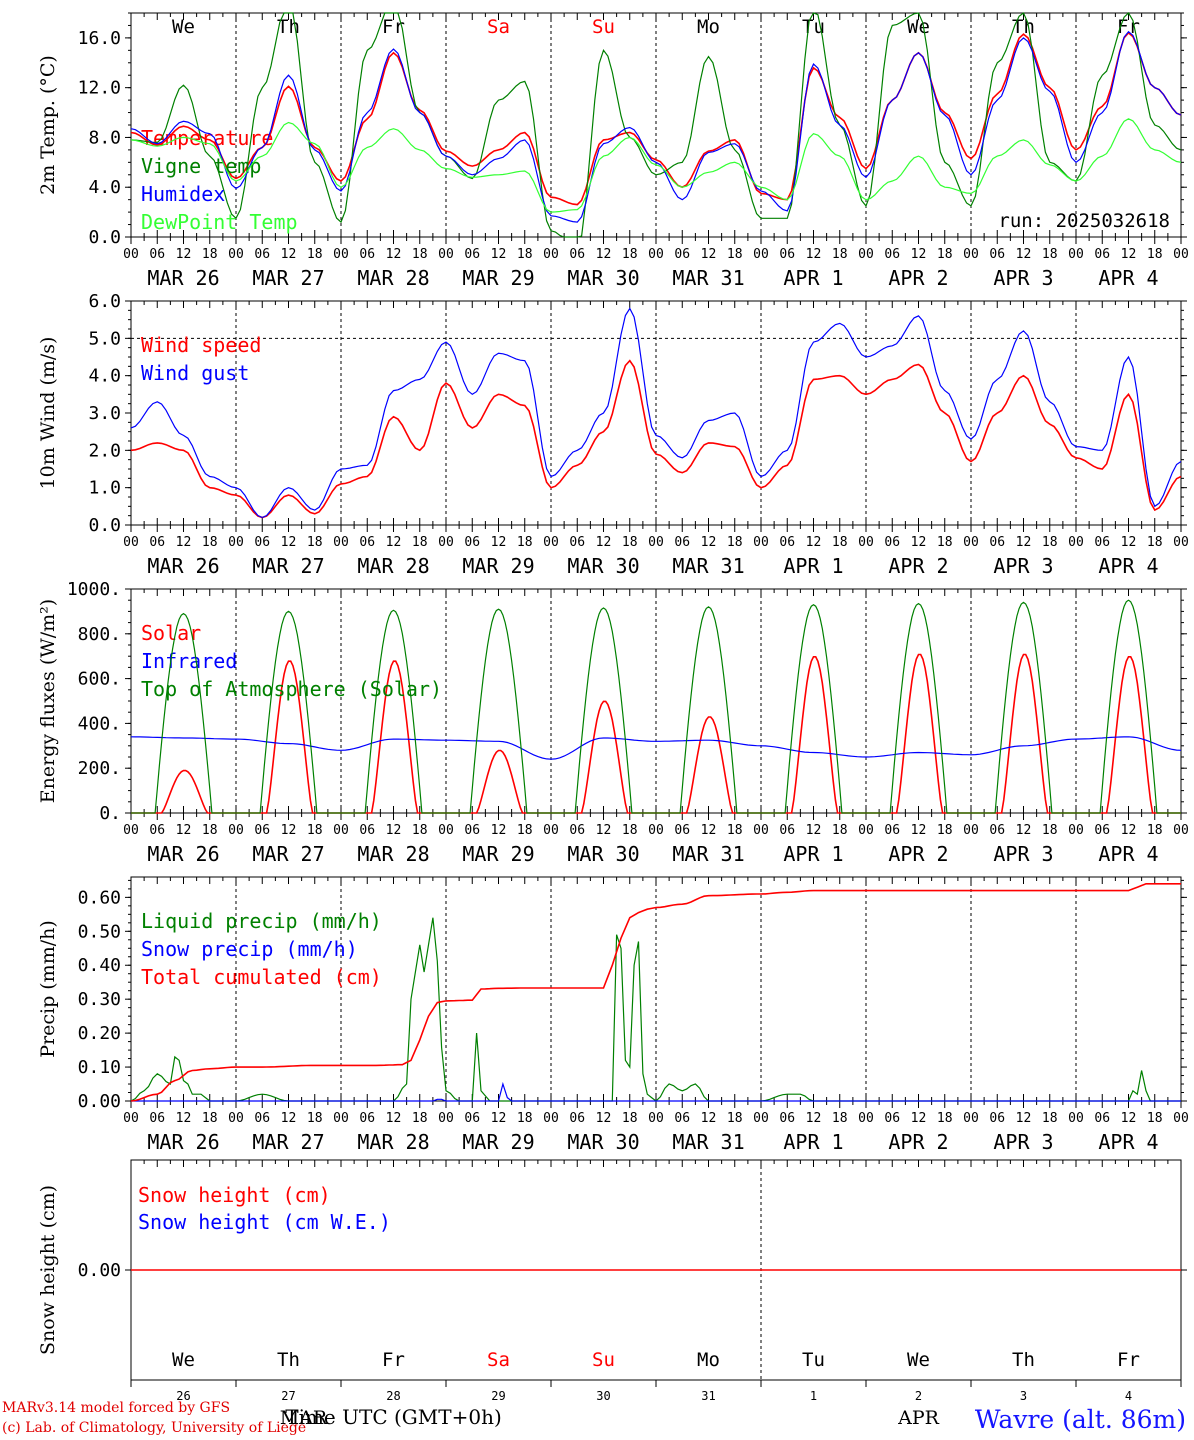 The height and width of the screenshot is (1440, 1194). I want to click on weekday-label: Fr, so click(393, 1360).